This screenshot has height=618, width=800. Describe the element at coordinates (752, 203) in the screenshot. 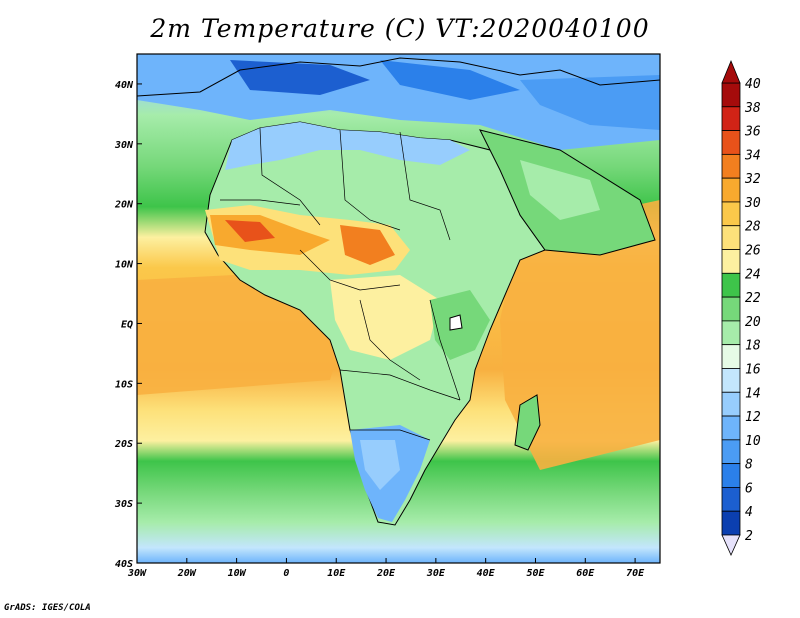

I see `colorbar-label: 30` at that location.